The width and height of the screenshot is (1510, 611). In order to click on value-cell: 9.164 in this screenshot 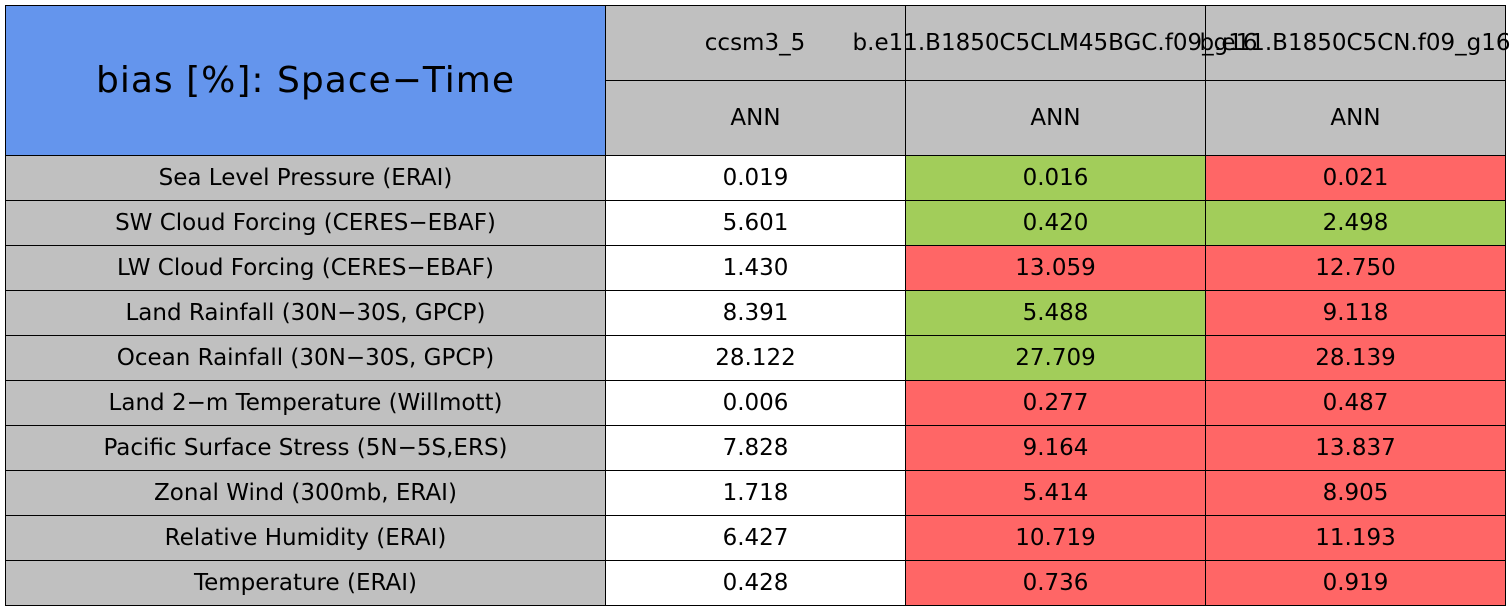, I will do `click(1055, 448)`.